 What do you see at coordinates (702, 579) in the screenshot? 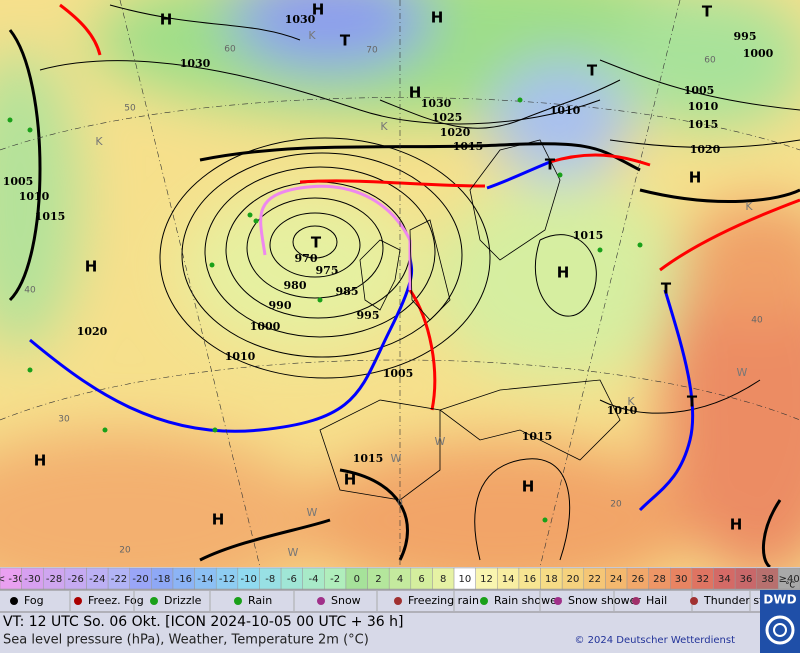
I see `scale-label: 32` at bounding box center [702, 579].